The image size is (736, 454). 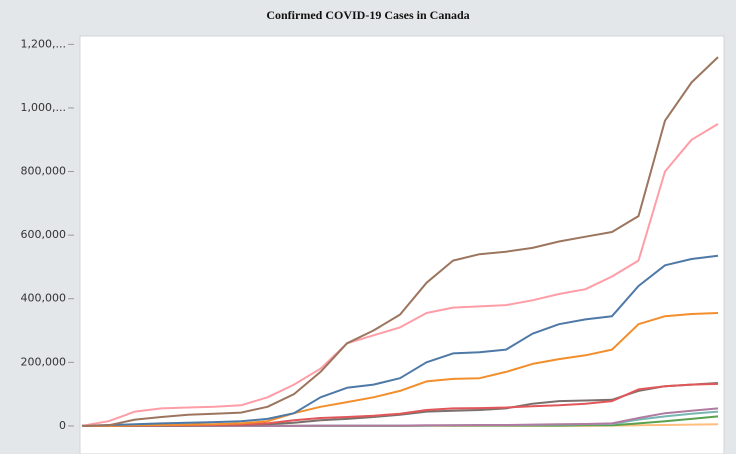 I want to click on chart-title: Confirmed COVID-19 Cases in Canada, so click(x=367, y=15).